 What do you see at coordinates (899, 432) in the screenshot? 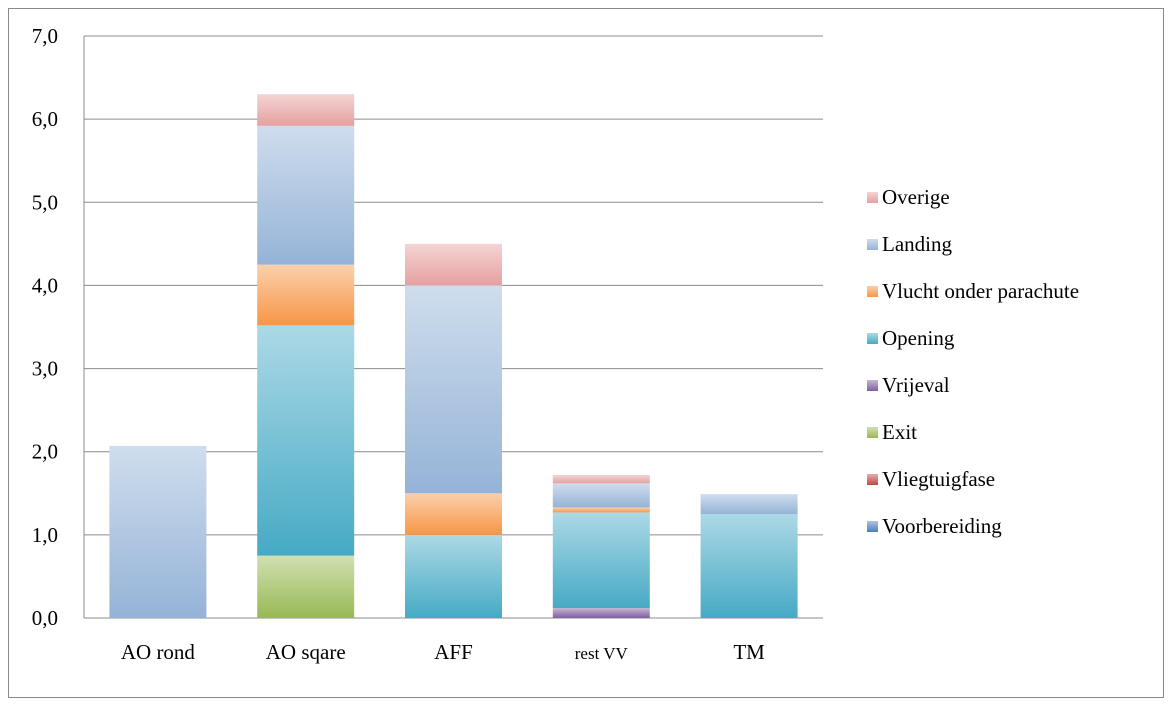
I see `legend-label: Exit` at bounding box center [899, 432].